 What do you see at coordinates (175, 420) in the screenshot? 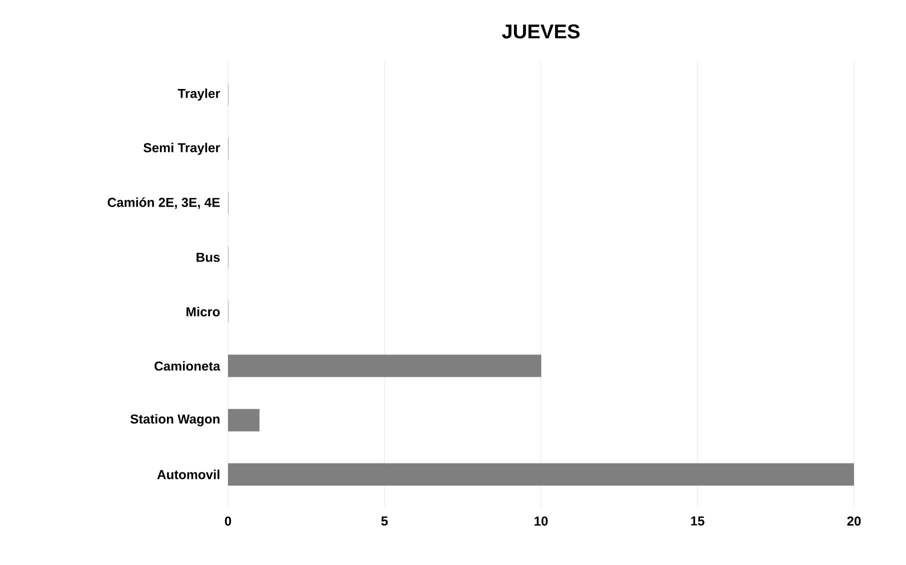
I see `y-tick-label: Station Wagon` at bounding box center [175, 420].